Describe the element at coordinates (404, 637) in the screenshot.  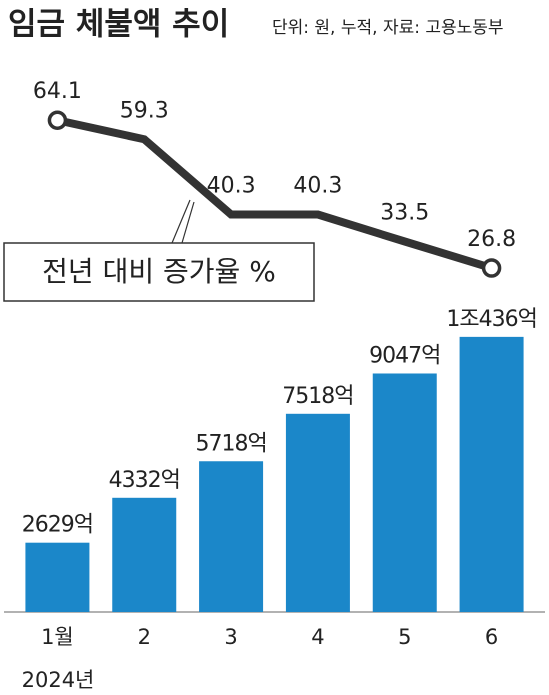
I see `x-tick-label: 5` at that location.